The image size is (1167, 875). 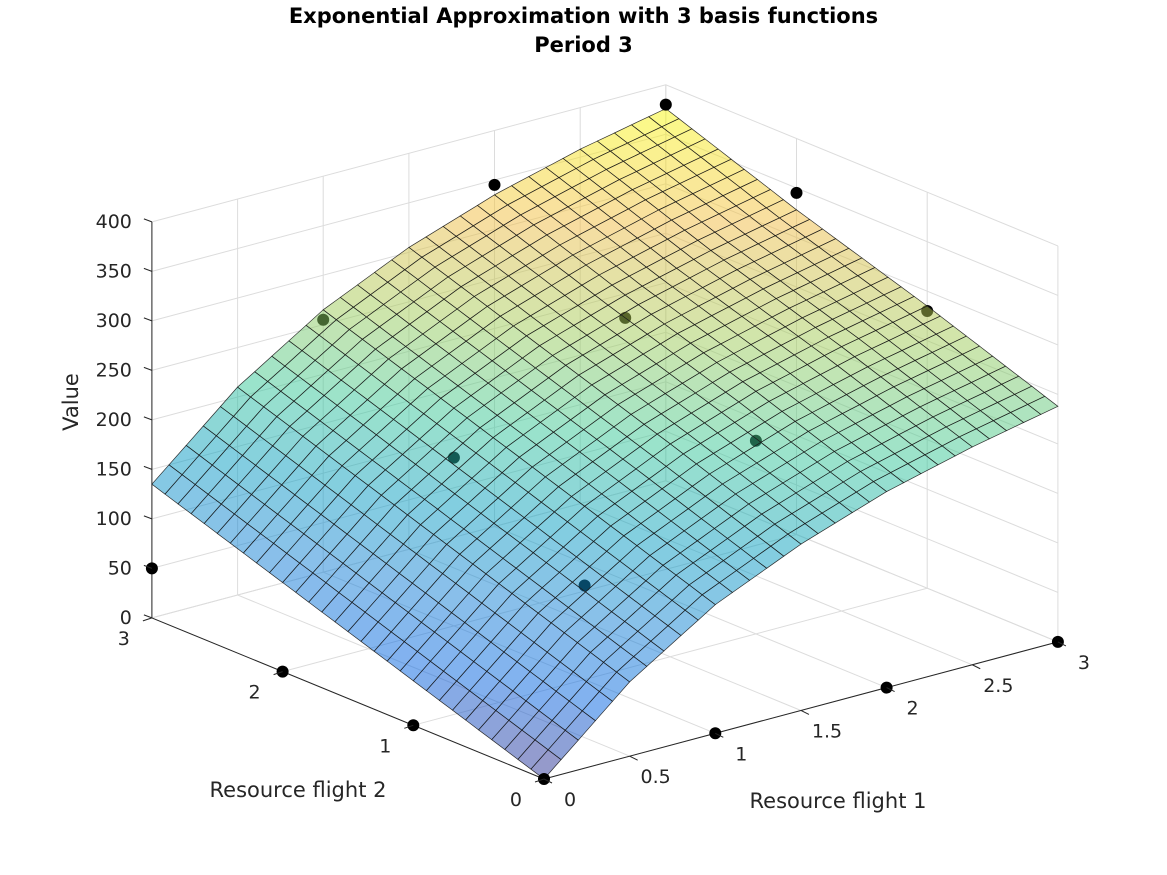 I want to click on z-tick-label: 250, so click(x=114, y=370).